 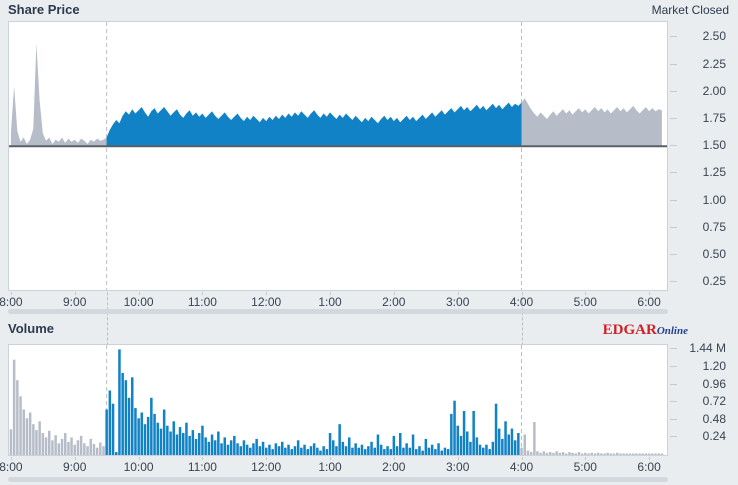 I want to click on y-axis-label: 1.44 M, so click(x=707, y=348).